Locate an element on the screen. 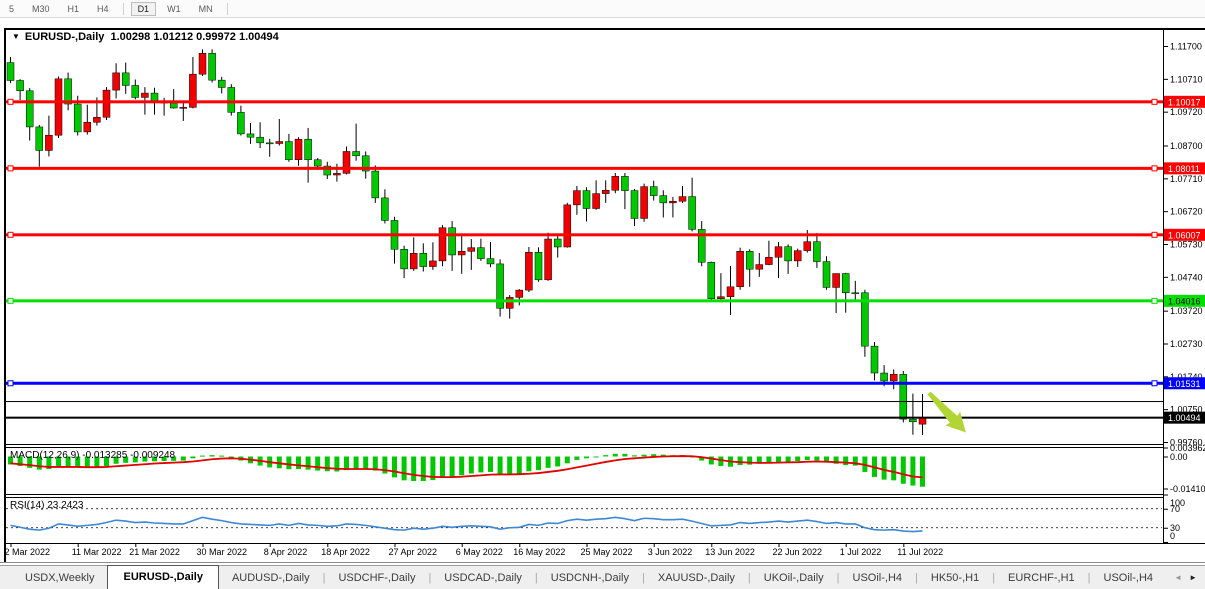 The height and width of the screenshot is (589, 1205). hline-1.08011: 1.08011 is located at coordinates (605, 168).